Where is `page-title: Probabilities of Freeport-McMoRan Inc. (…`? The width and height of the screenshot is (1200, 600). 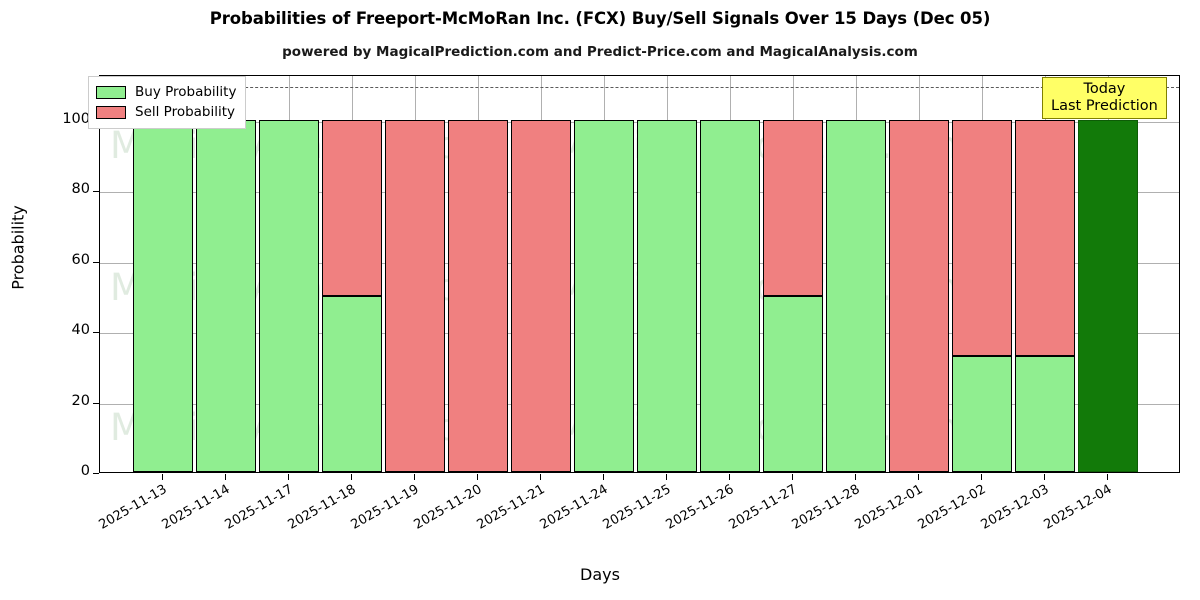 page-title: Probabilities of Freeport-McMoRan Inc. (… is located at coordinates (600, 18).